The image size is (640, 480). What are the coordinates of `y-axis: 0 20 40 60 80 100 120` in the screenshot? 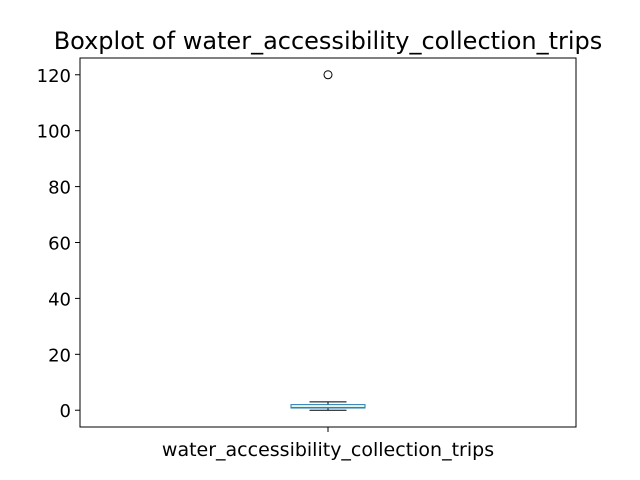 It's located at (58, 244).